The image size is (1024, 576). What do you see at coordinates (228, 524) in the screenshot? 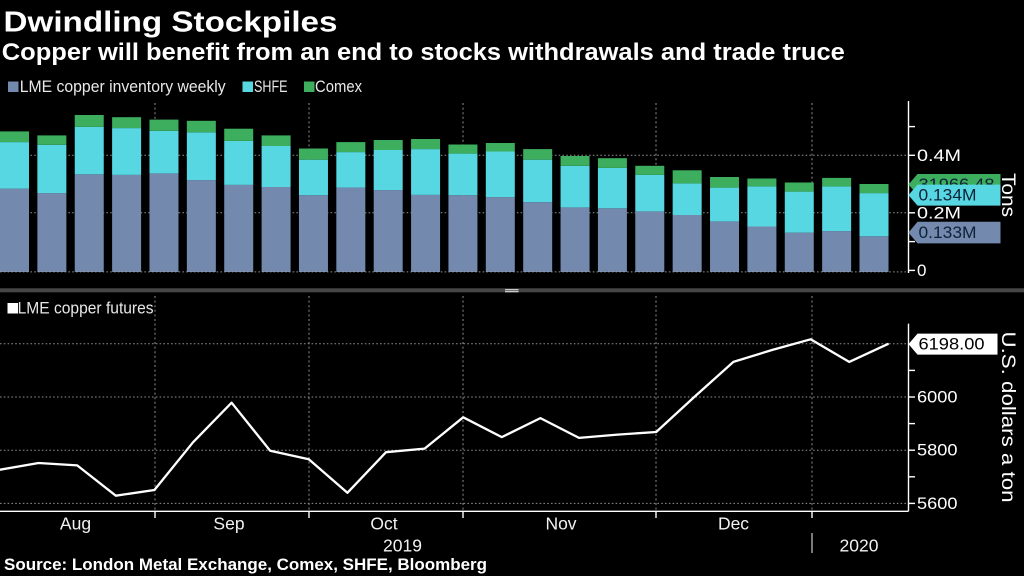
I see `svg-text: Sep` at bounding box center [228, 524].